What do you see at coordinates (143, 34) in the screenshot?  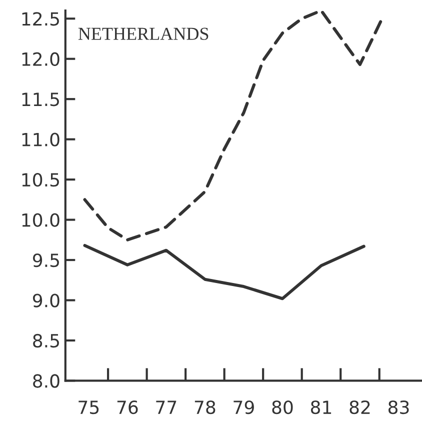 I see `annotation: NETHERLANDS` at bounding box center [143, 34].